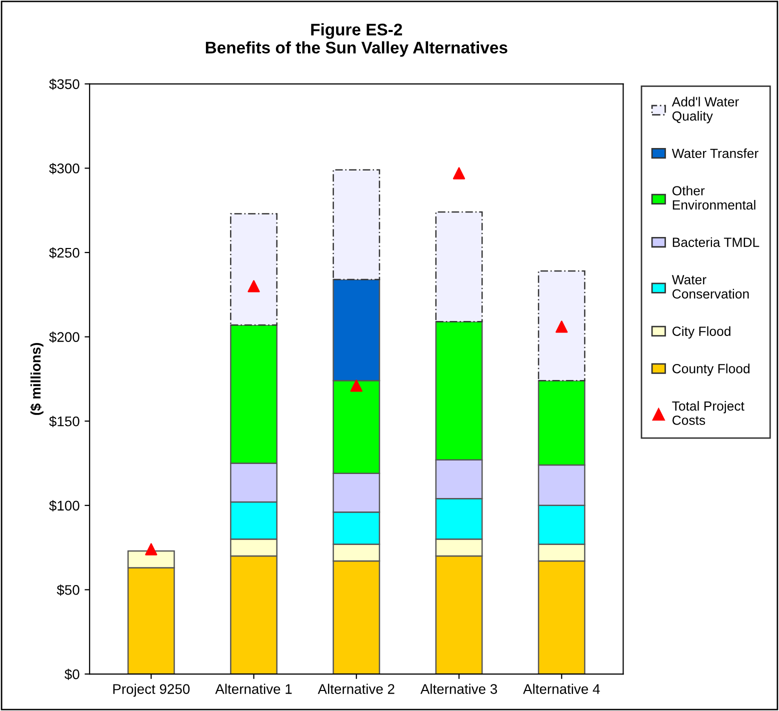  What do you see at coordinates (253, 689) in the screenshot?
I see `x-tick-label: Alternative 1` at bounding box center [253, 689].